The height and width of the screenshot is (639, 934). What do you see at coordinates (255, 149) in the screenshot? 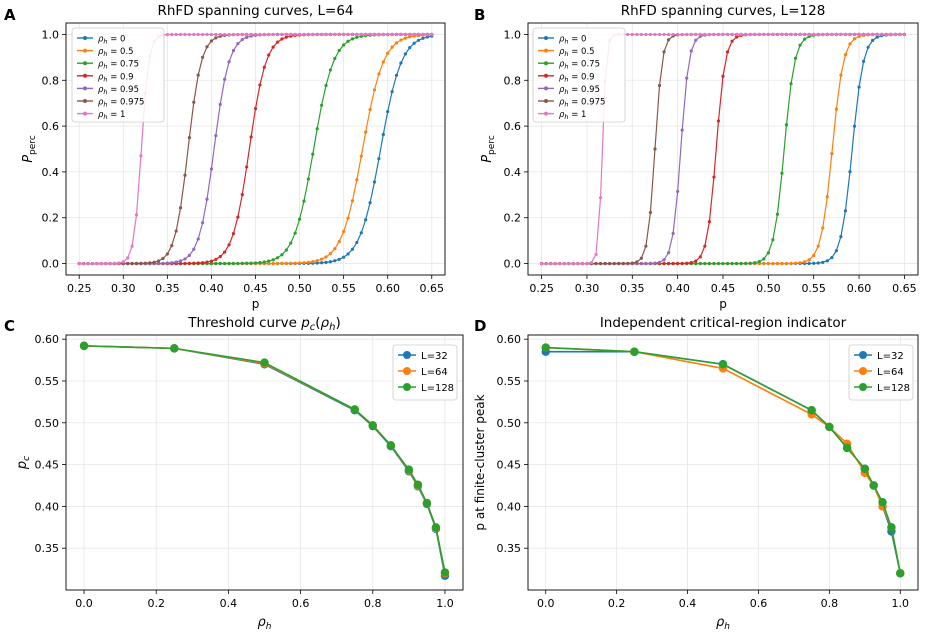
I see `plot-area` at bounding box center [255, 149].